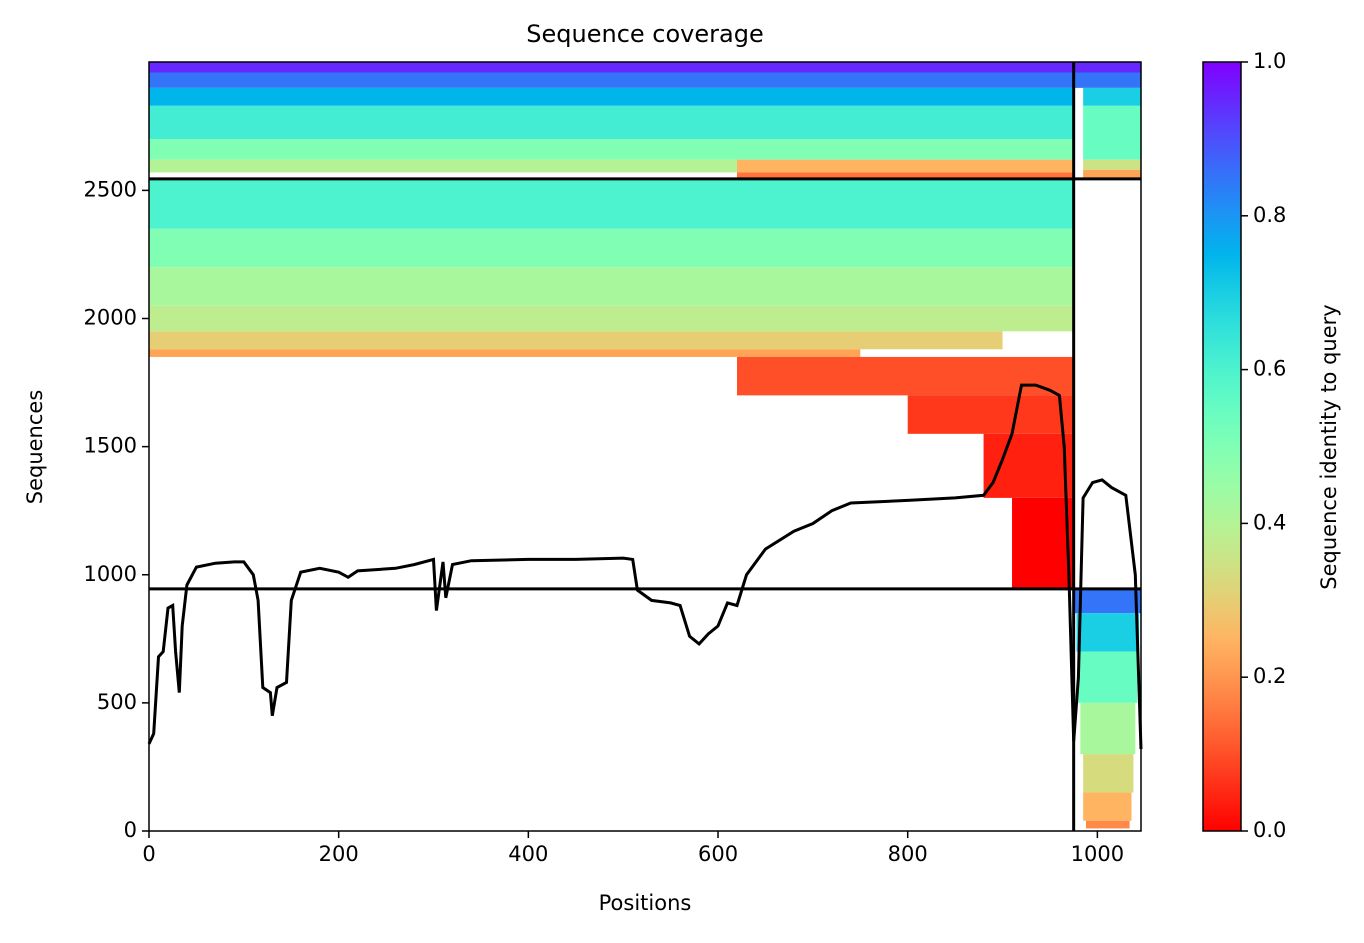 This screenshot has height=943, width=1364. Describe the element at coordinates (645, 903) in the screenshot. I see `x-axis-label: Positions` at that location.